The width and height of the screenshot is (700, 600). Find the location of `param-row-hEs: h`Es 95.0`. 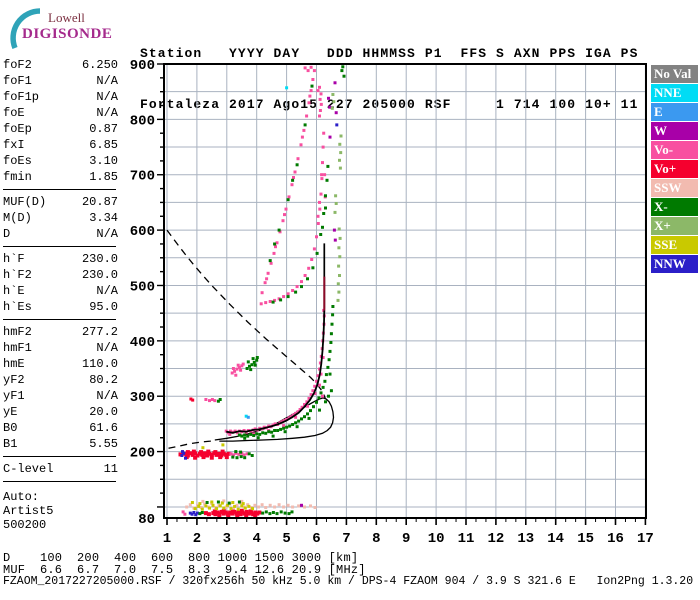

param-row-hEs: h`Es 95.0 is located at coordinates (60, 307).